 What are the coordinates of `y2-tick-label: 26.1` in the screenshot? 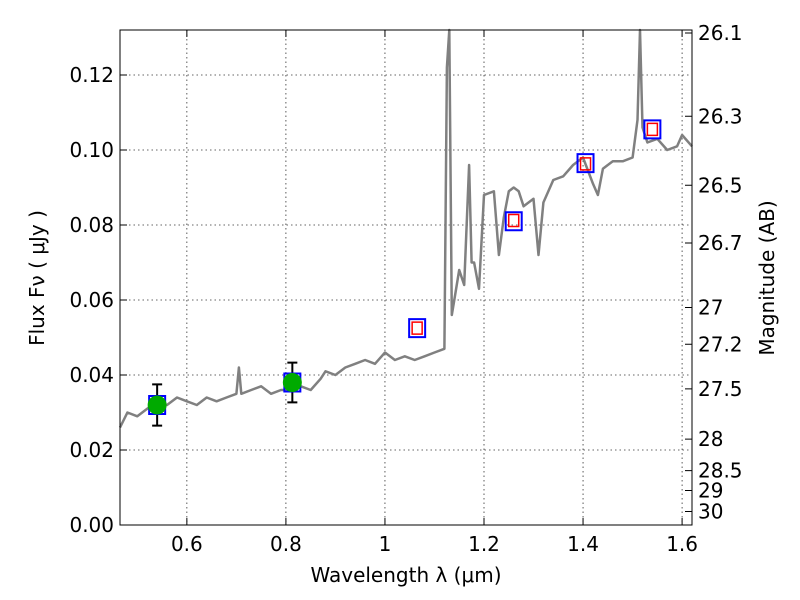 It's located at (720, 33).